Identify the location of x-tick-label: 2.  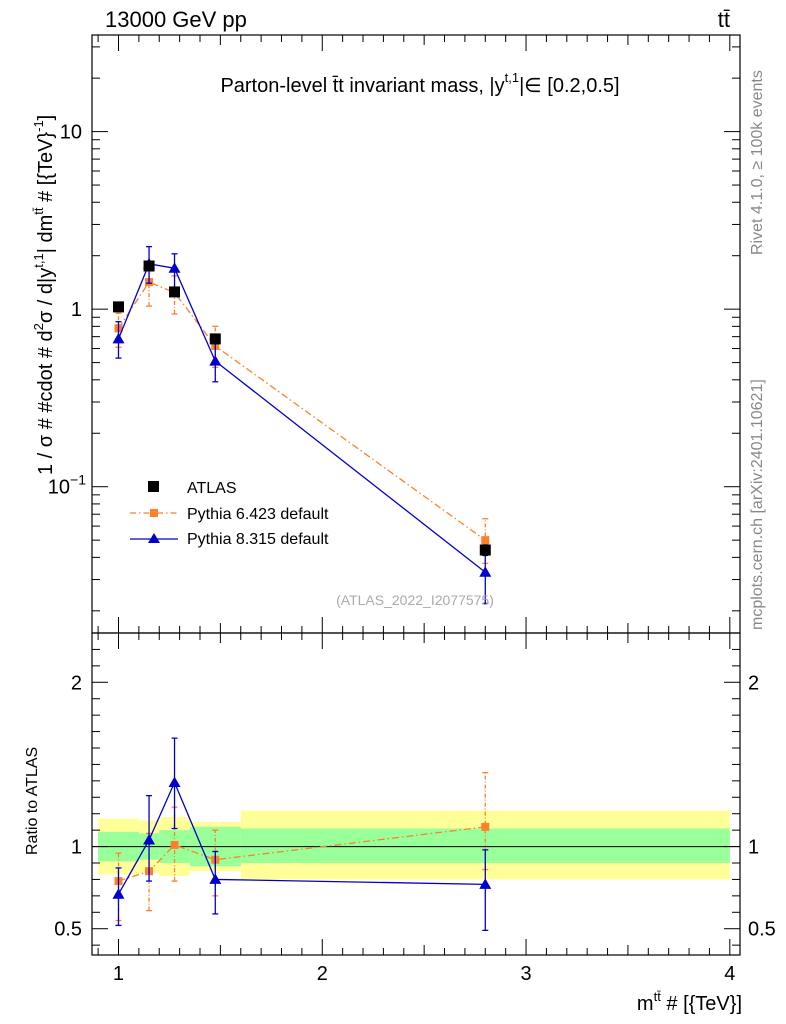
(322, 974).